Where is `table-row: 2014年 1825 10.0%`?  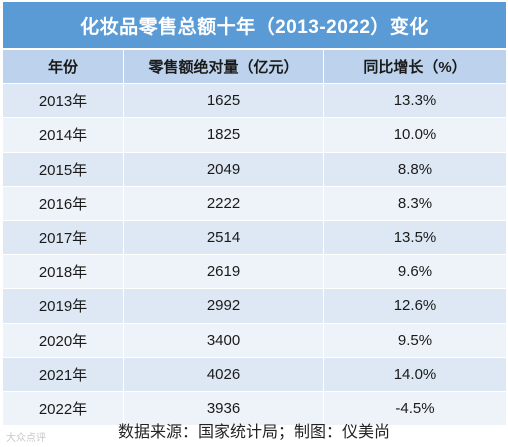
table-row: 2014年 1825 10.0% is located at coordinates (254, 135).